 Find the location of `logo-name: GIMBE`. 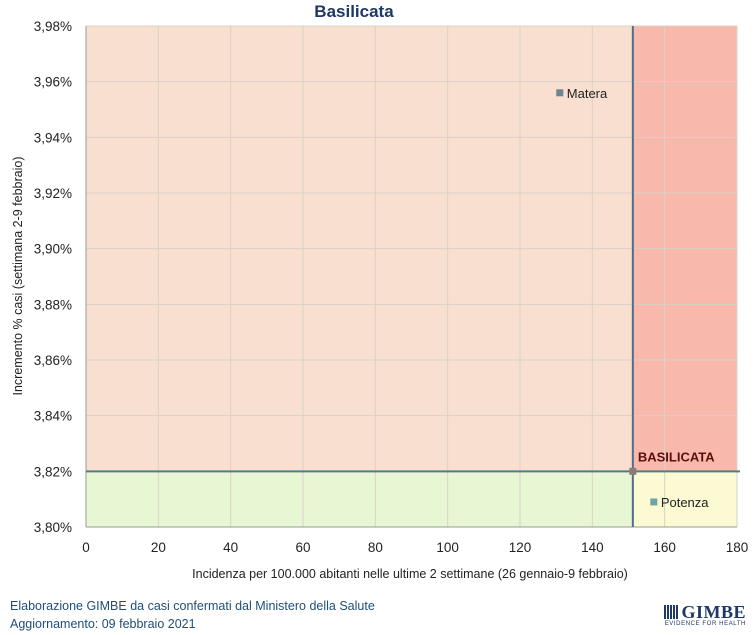

logo-name: GIMBE is located at coordinates (713, 612).